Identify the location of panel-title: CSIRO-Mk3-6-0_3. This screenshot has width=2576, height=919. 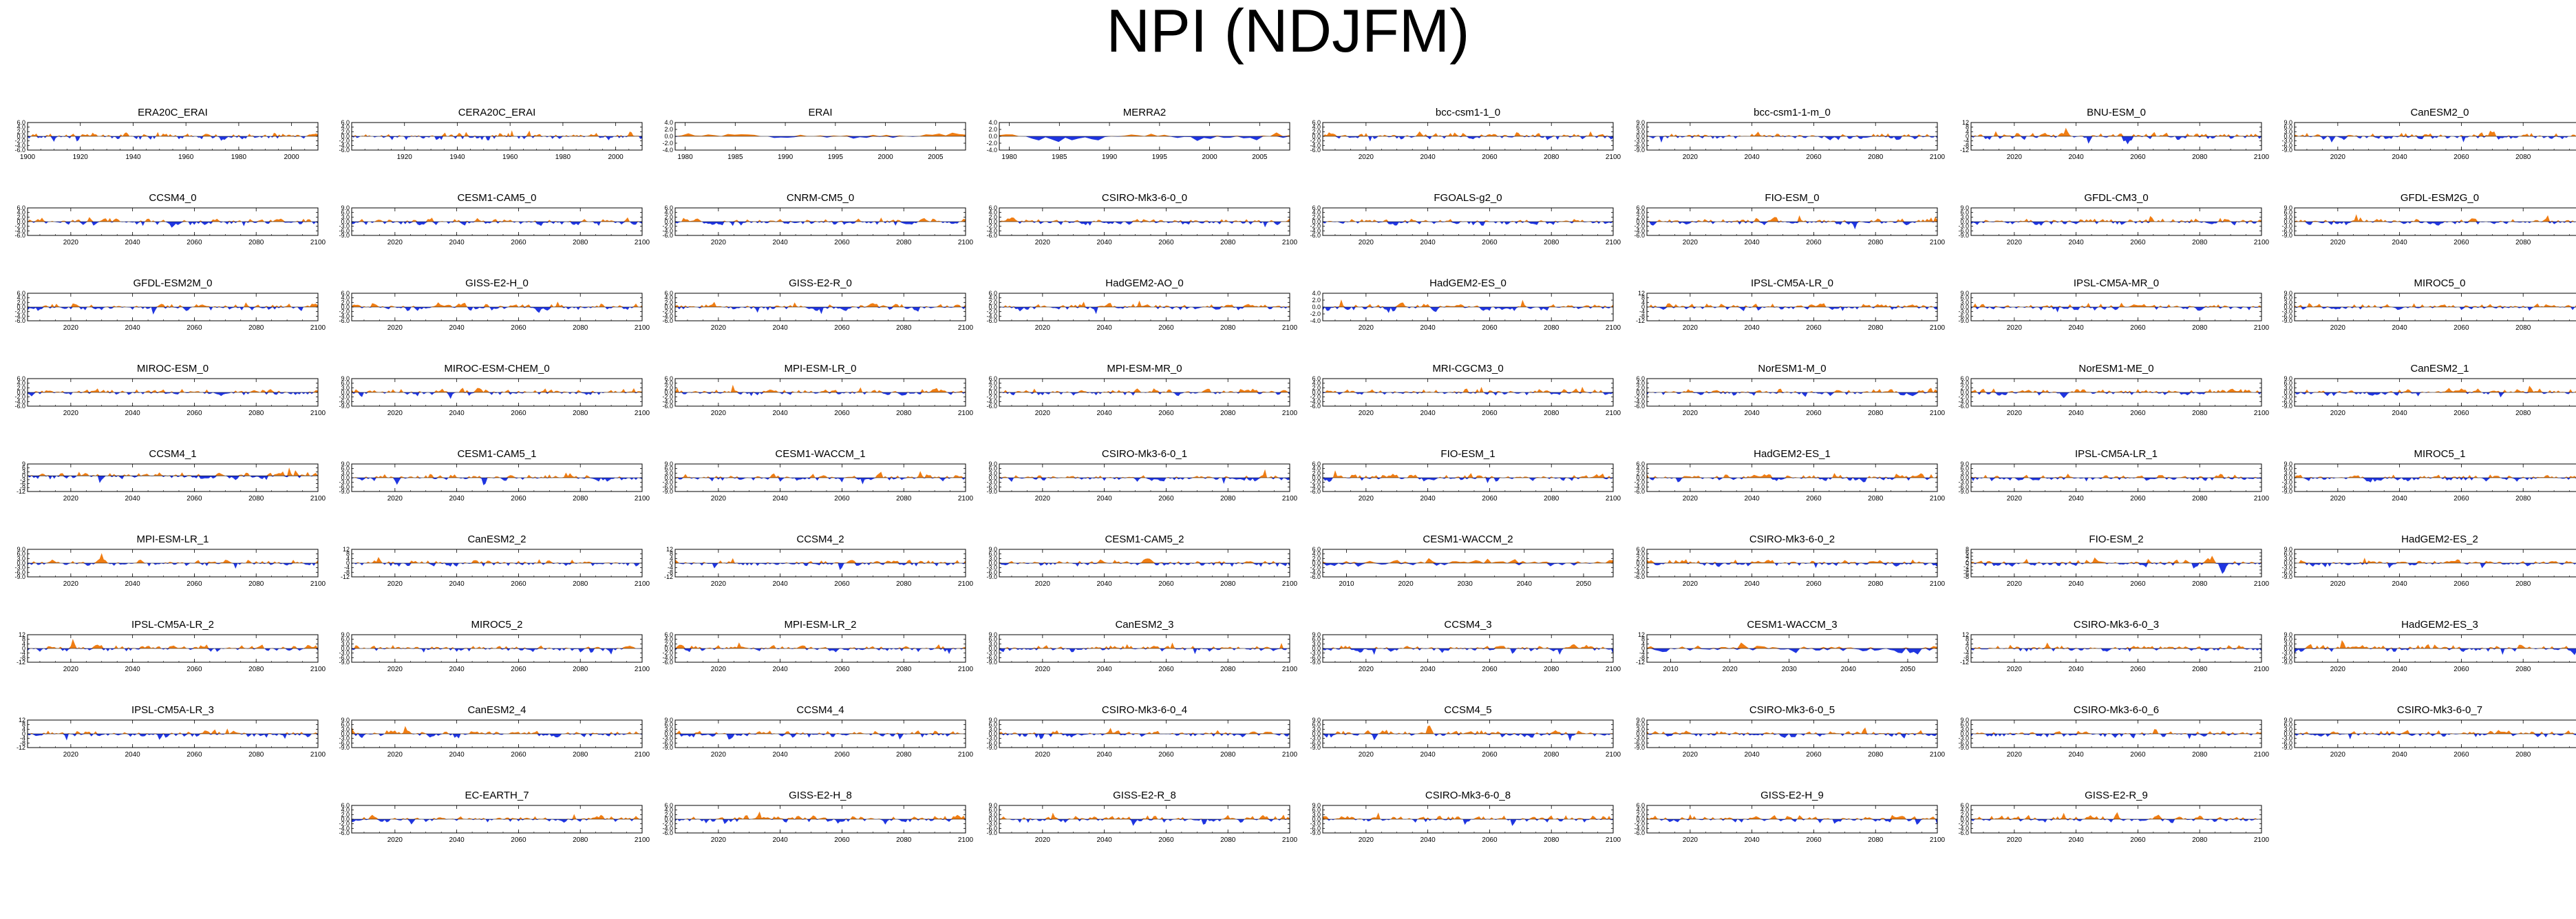
(2115, 625).